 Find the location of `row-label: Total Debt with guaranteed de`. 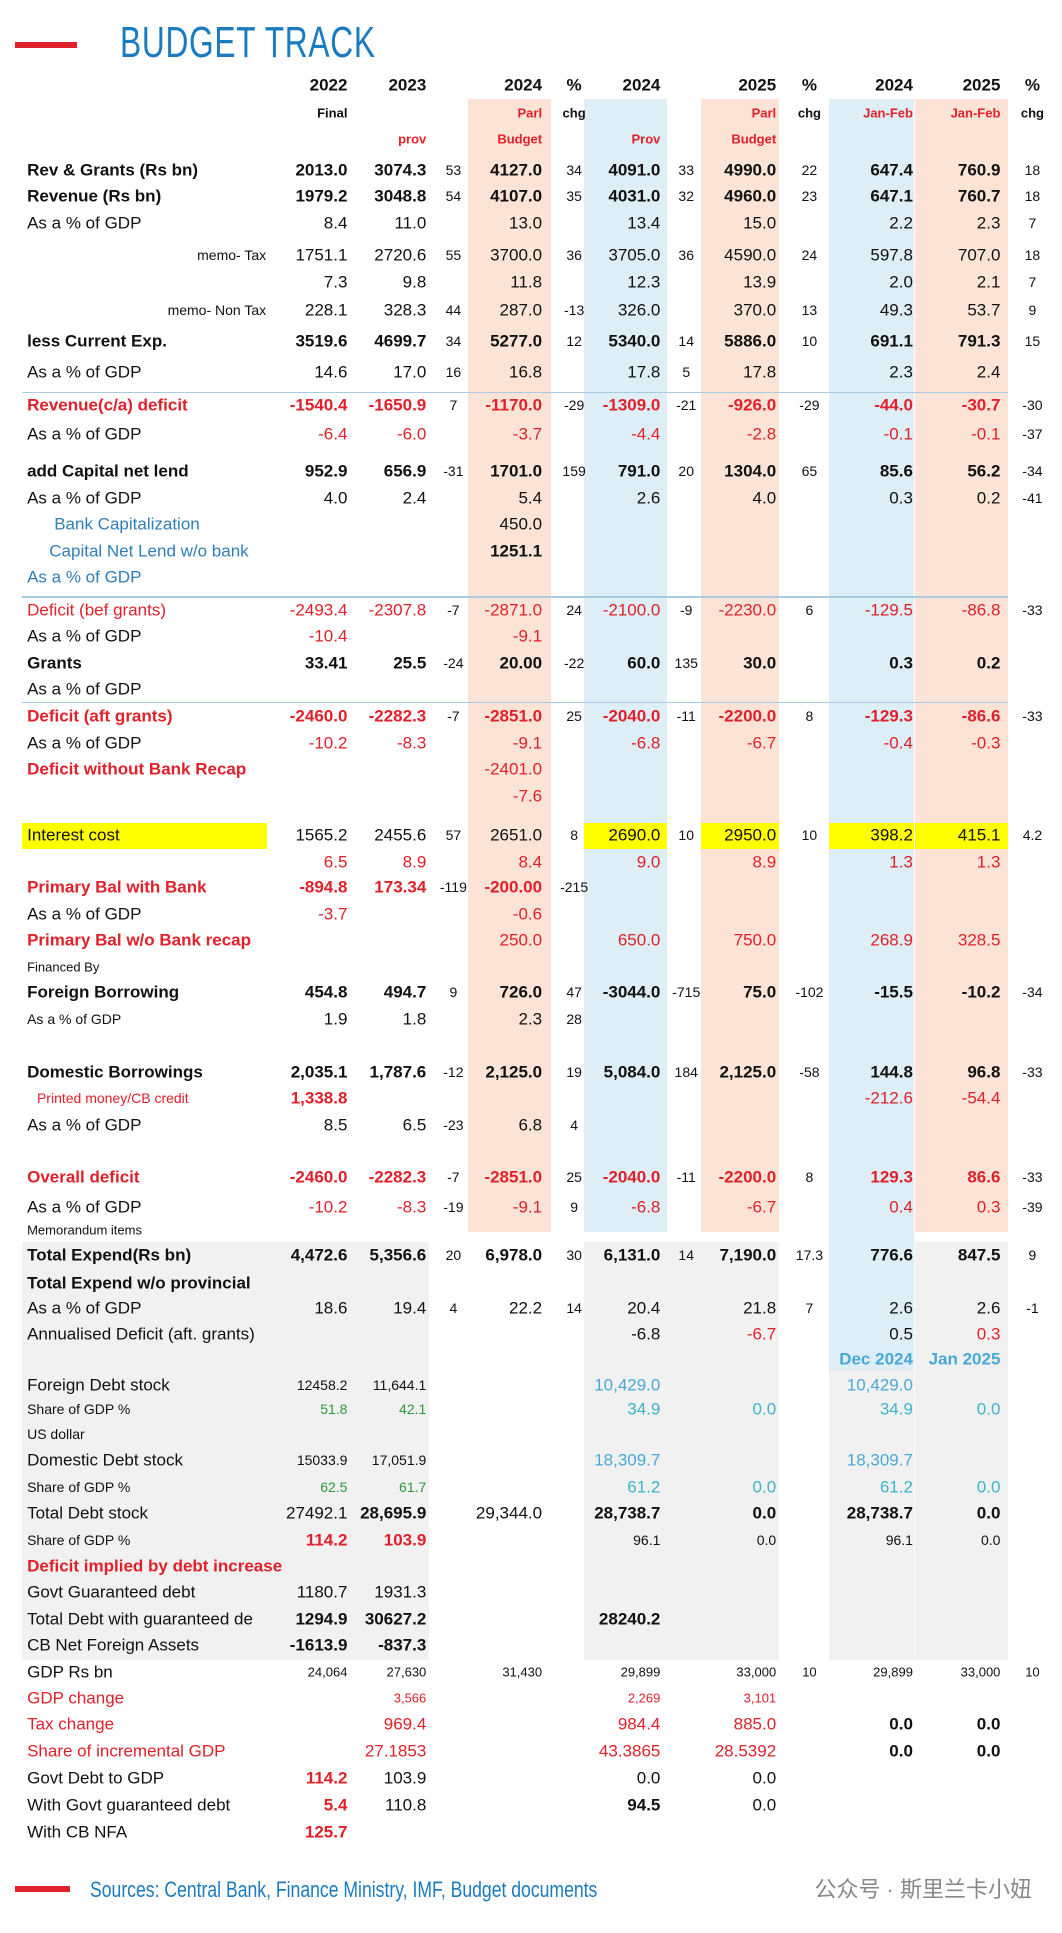

row-label: Total Debt with guaranteed de is located at coordinates (140, 1619).